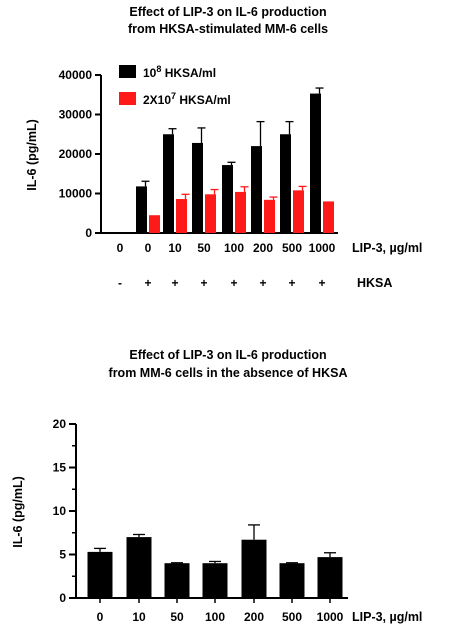 This screenshot has width=456, height=630. What do you see at coordinates (234, 248) in the screenshot?
I see `chart-1-x-tick-label: 100` at bounding box center [234, 248].